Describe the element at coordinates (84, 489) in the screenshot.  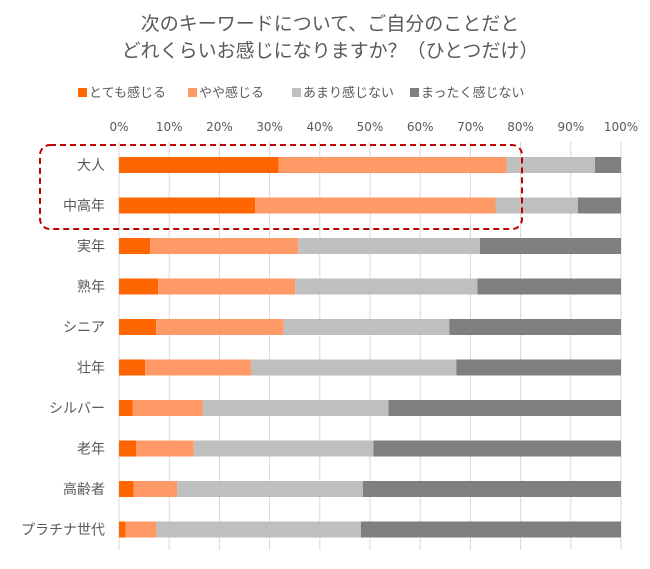
I see `category-label: 高齢者` at that location.